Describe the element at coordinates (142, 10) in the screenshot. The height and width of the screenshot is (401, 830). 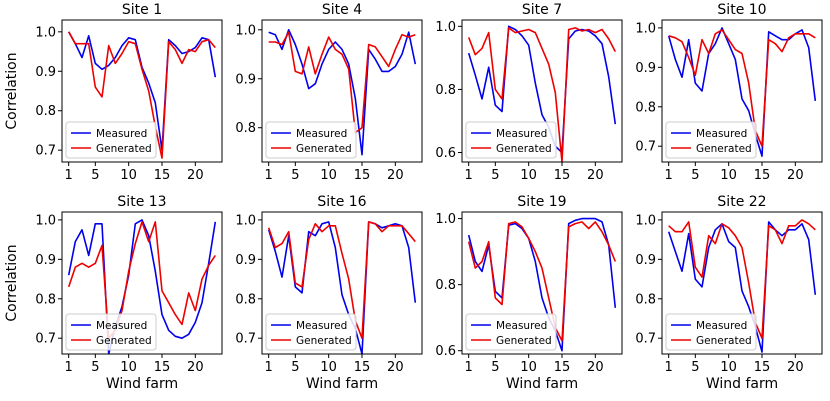
I see `subplot-title: Site 1` at that location.